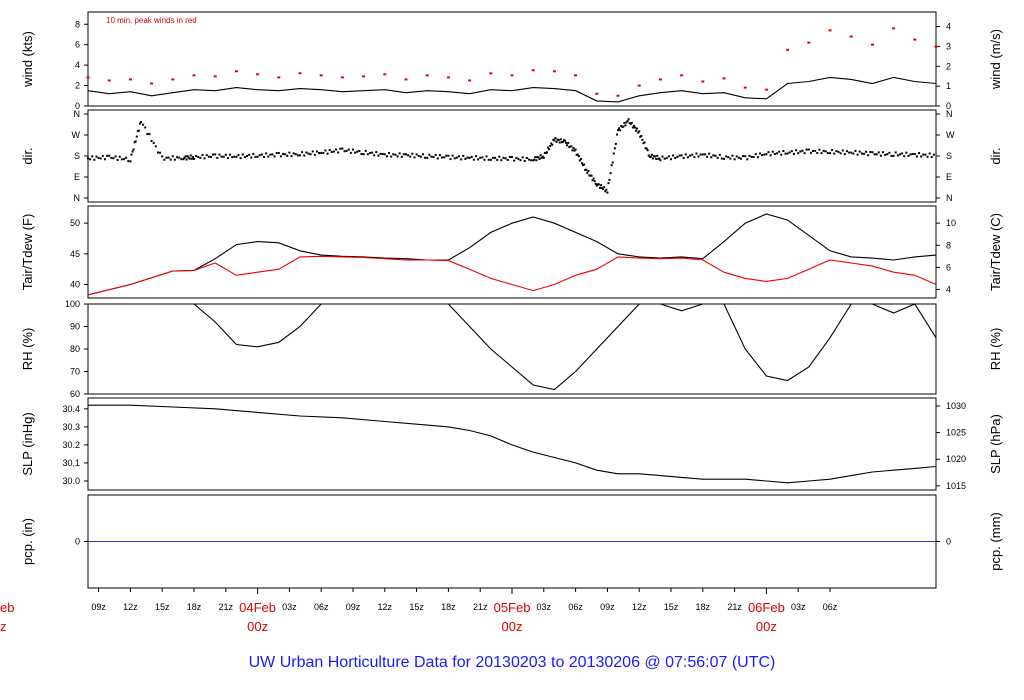  What do you see at coordinates (76, 135) in the screenshot?
I see `y-tick-label: W` at bounding box center [76, 135].